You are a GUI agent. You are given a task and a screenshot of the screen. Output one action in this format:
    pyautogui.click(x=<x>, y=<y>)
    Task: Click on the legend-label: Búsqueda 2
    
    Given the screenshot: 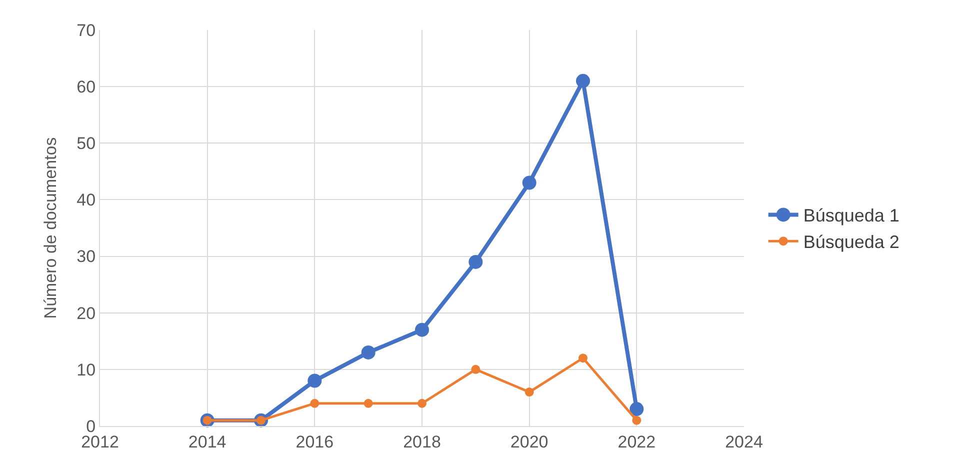 What is the action you would take?
    pyautogui.click(x=851, y=242)
    